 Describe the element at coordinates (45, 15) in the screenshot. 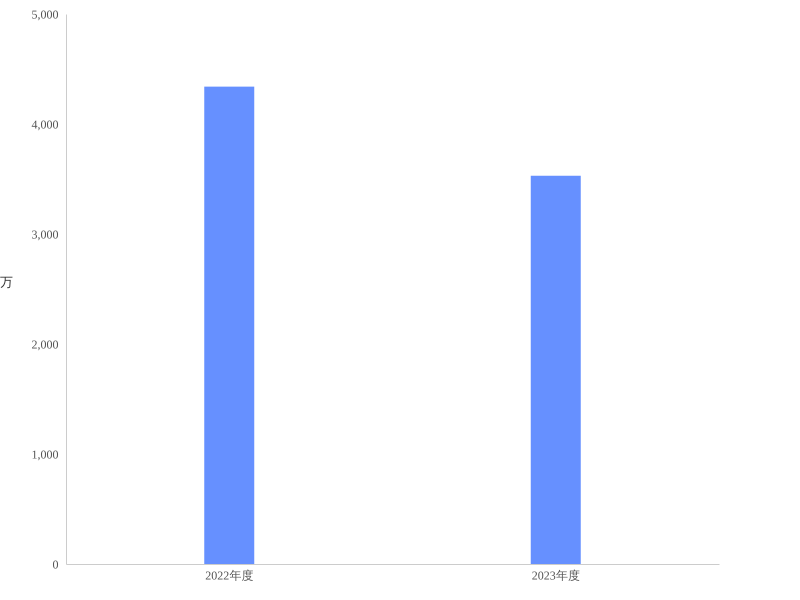

I see `y-tick-label: 5,000` at that location.